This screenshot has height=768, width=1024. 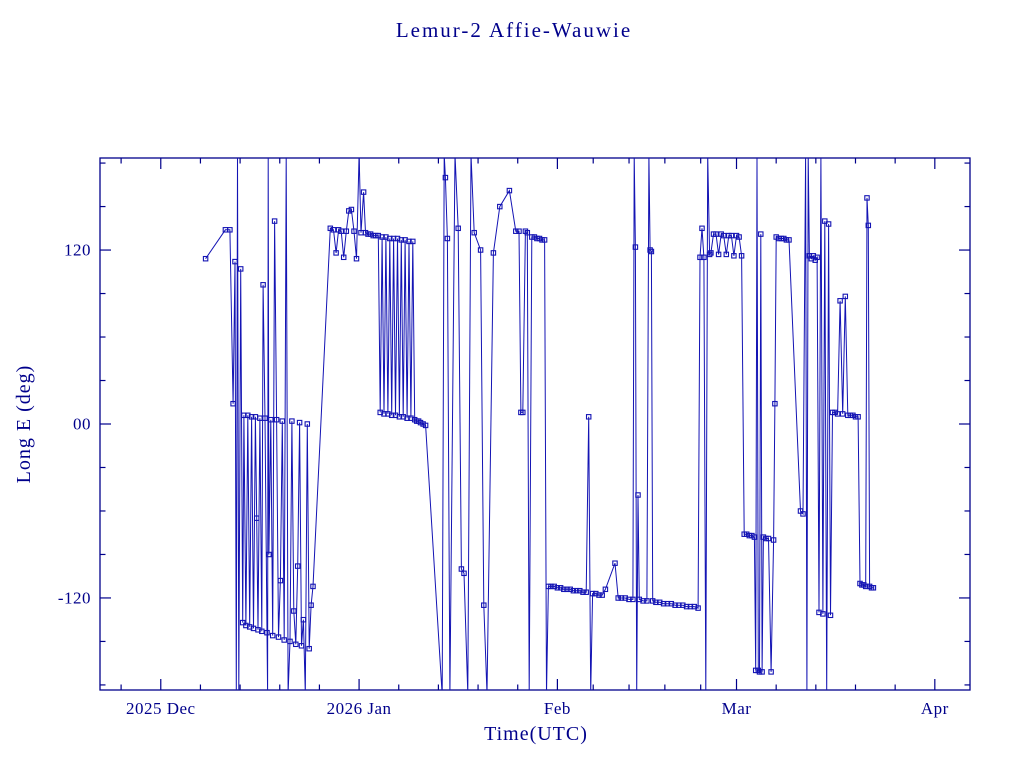 I want to click on x-tick-label: Feb, so click(x=557, y=708).